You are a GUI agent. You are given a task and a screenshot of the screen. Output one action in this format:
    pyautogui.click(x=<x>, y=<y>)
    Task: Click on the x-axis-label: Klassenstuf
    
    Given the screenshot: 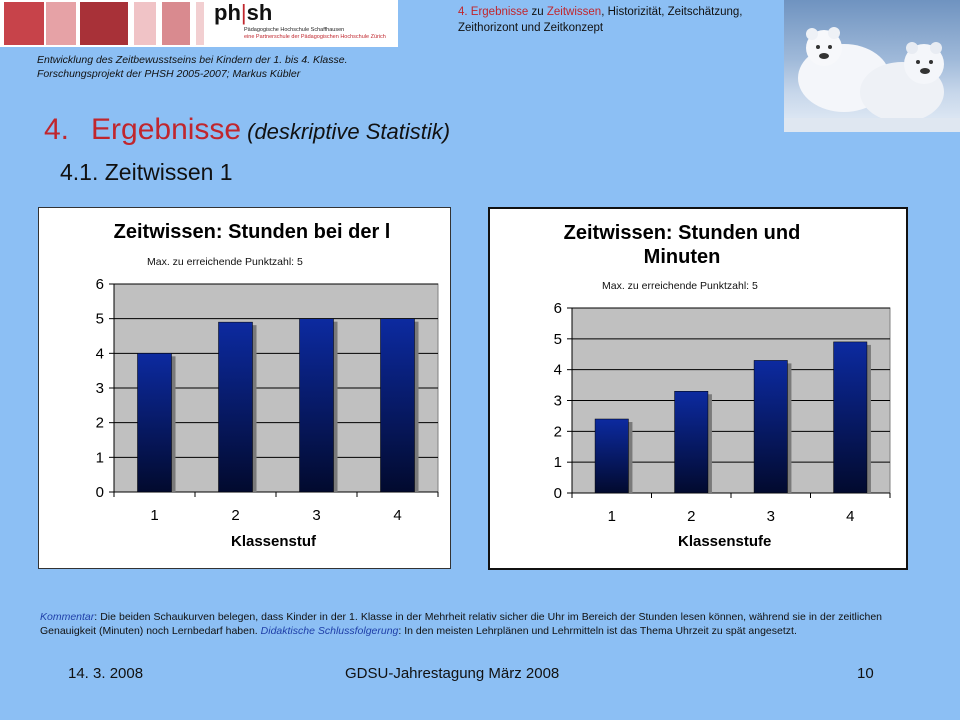 What is the action you would take?
    pyautogui.click(x=274, y=541)
    